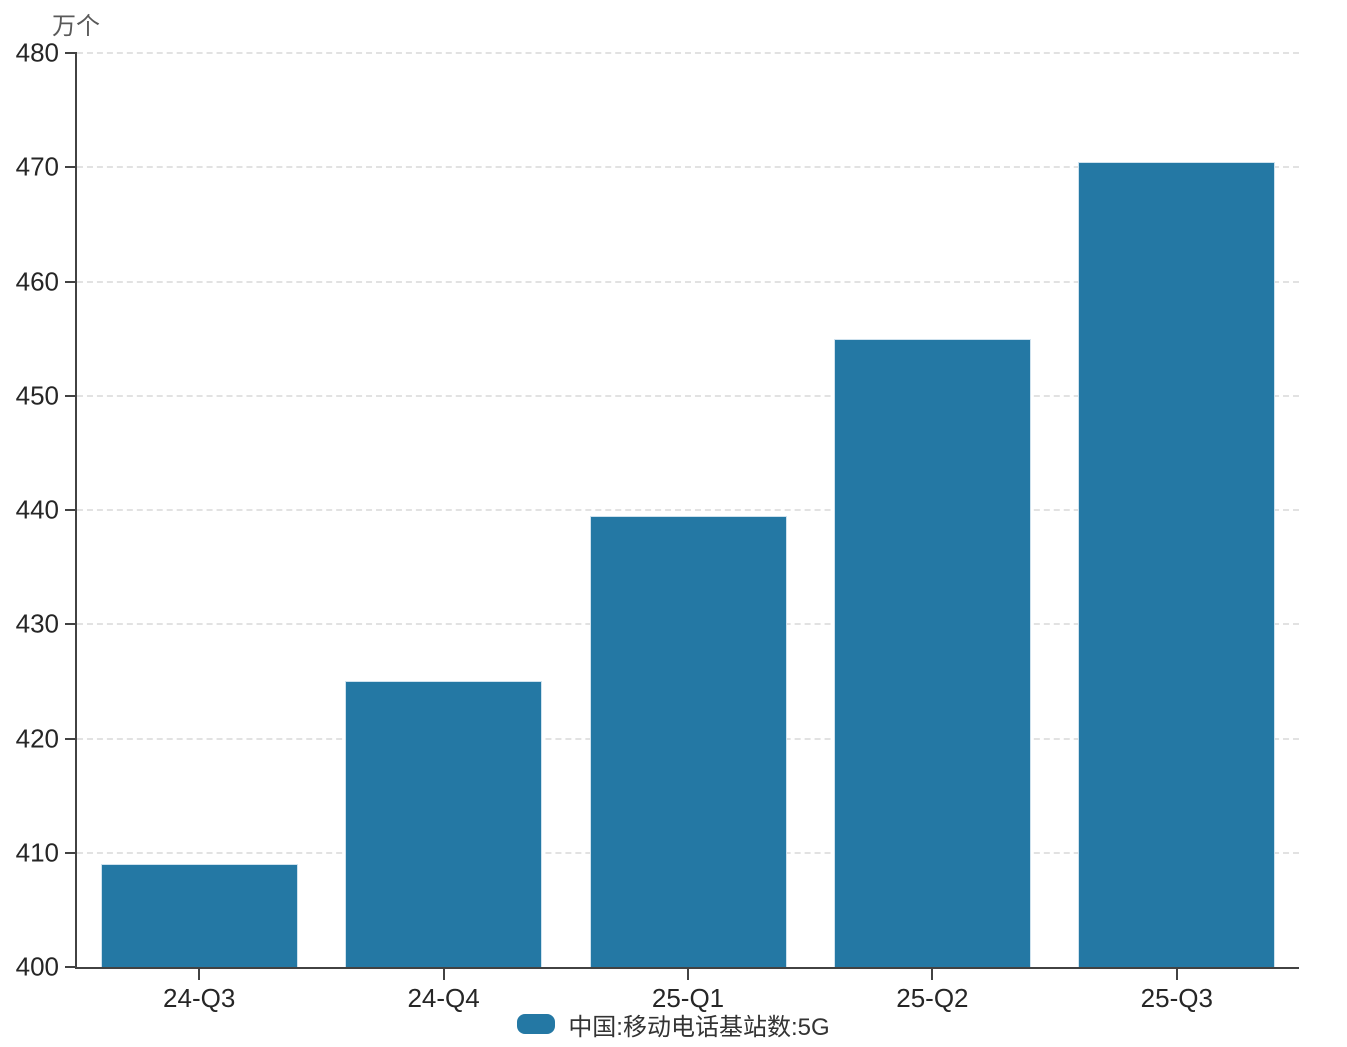  What do you see at coordinates (37, 52) in the screenshot?
I see `y-axis-tick-label: 480` at bounding box center [37, 52].